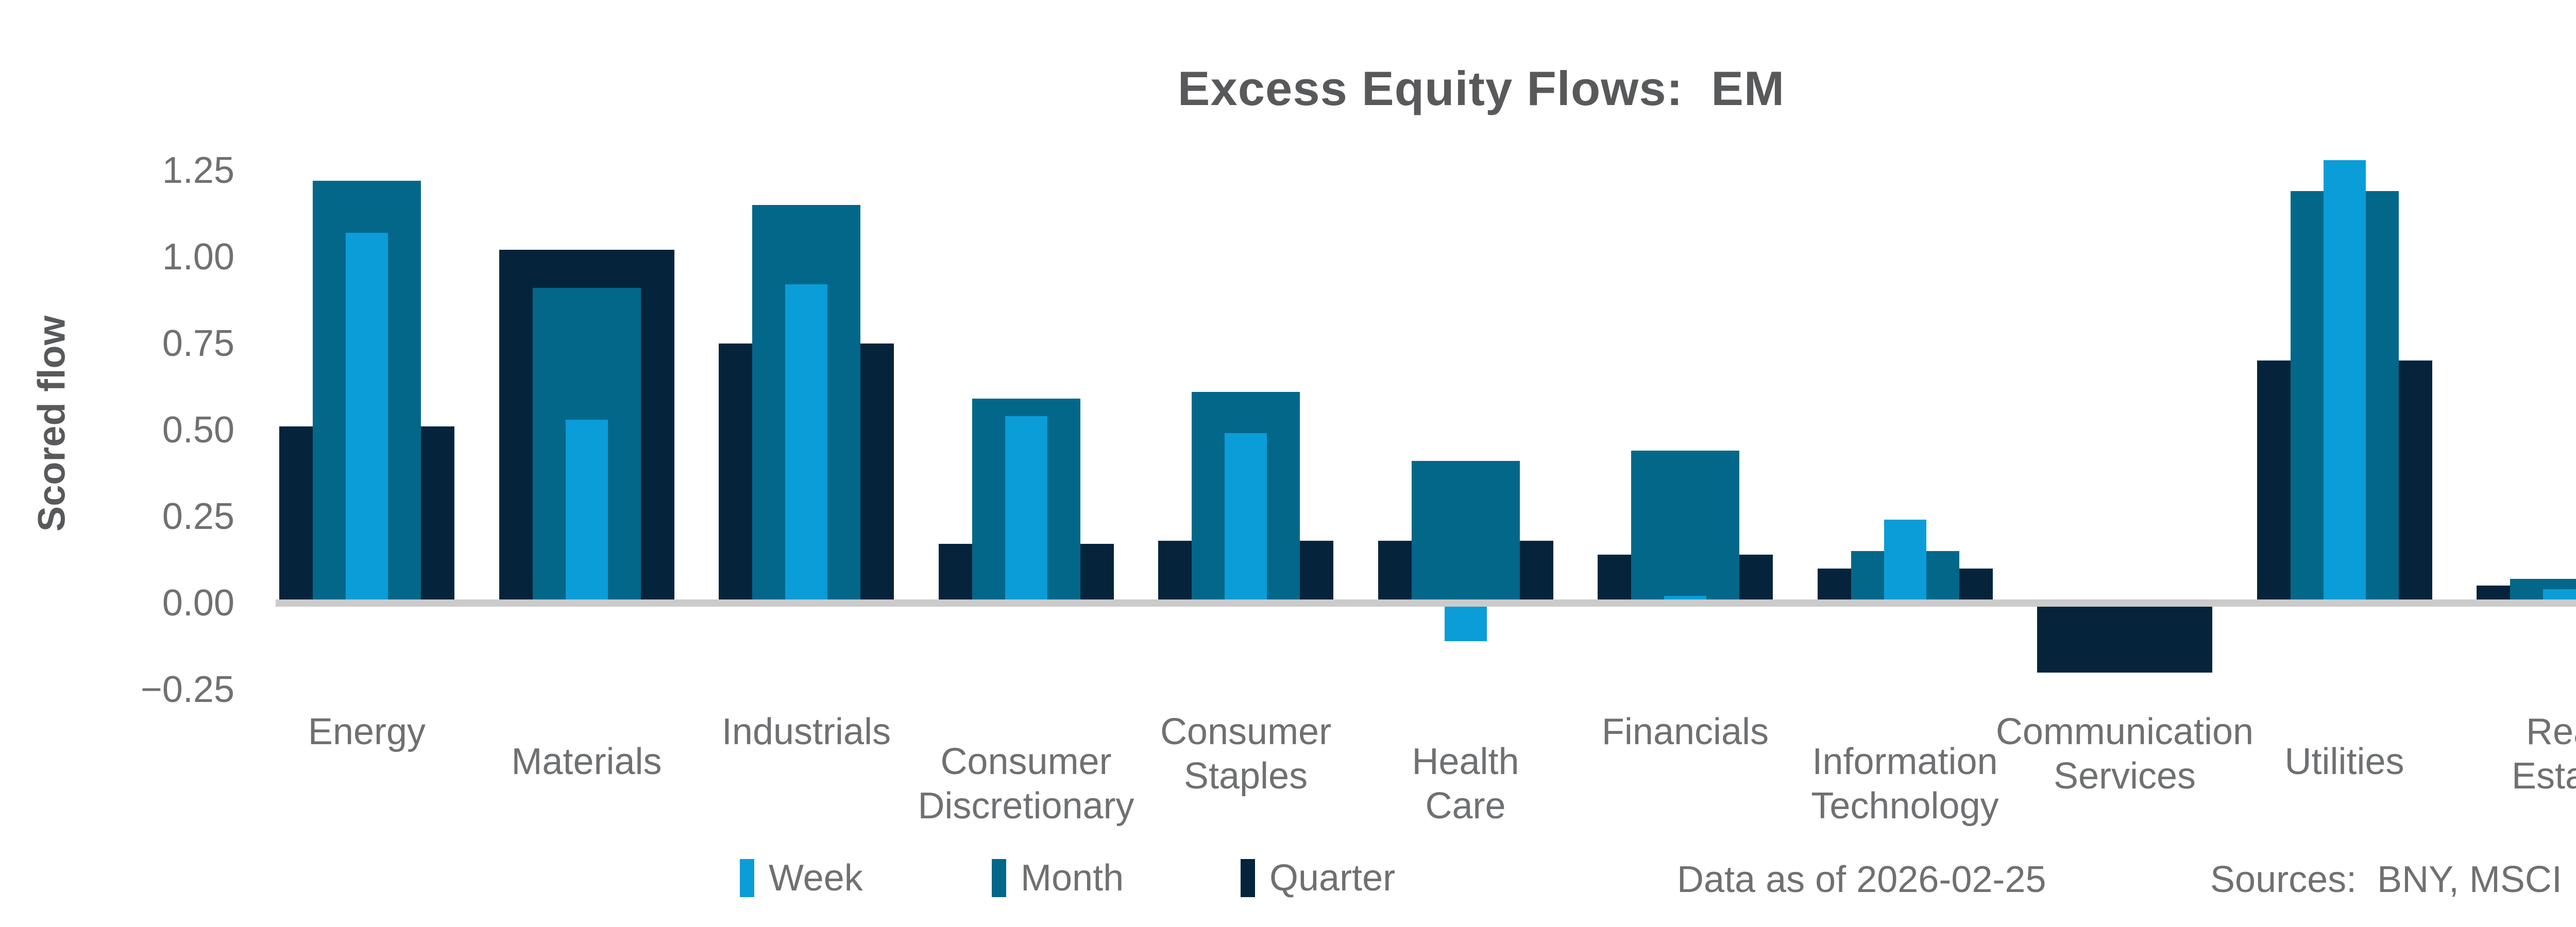  I want to click on bar-month-health-care, so click(1465, 530).